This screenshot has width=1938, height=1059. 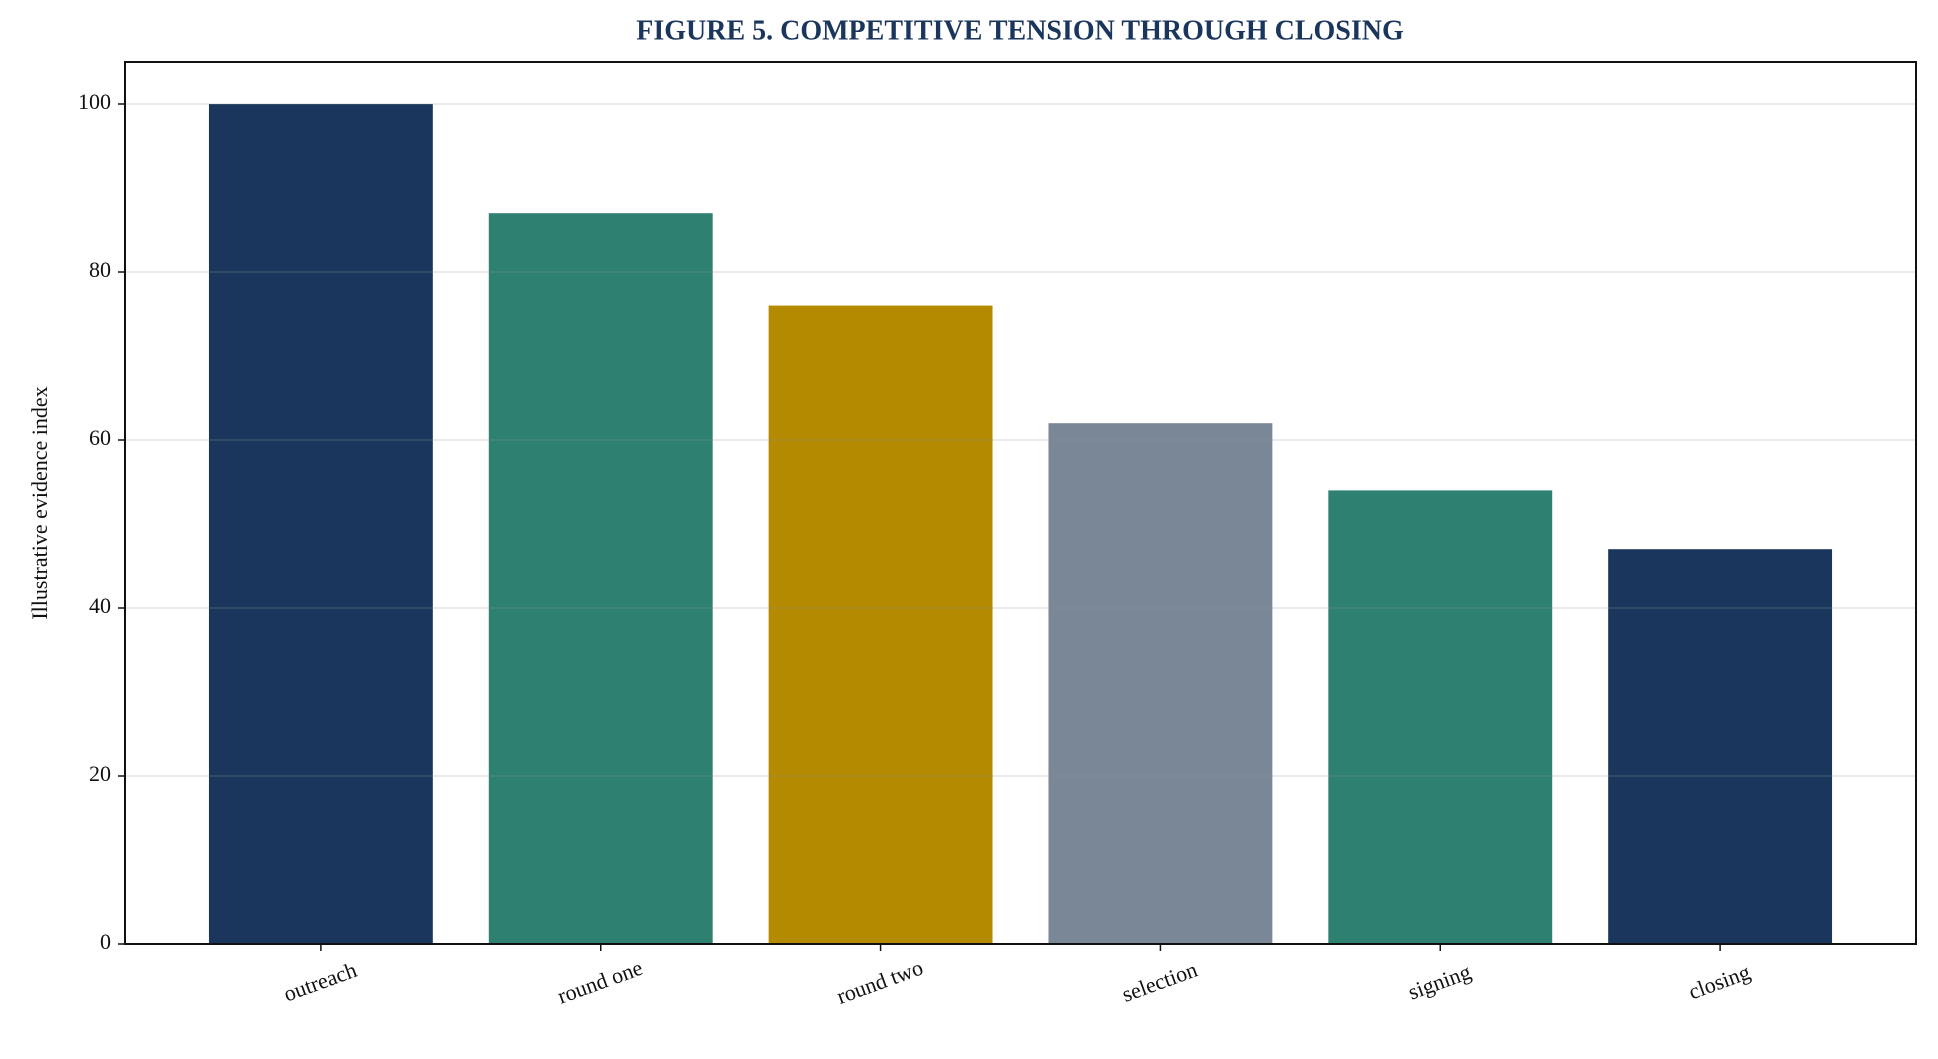 I want to click on x-tick-label: signing, so click(x=1439, y=982).